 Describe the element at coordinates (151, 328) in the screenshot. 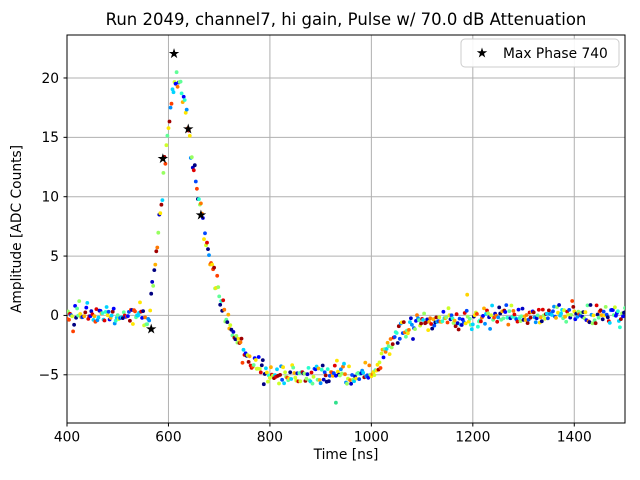

I see `max-phase-star` at that location.